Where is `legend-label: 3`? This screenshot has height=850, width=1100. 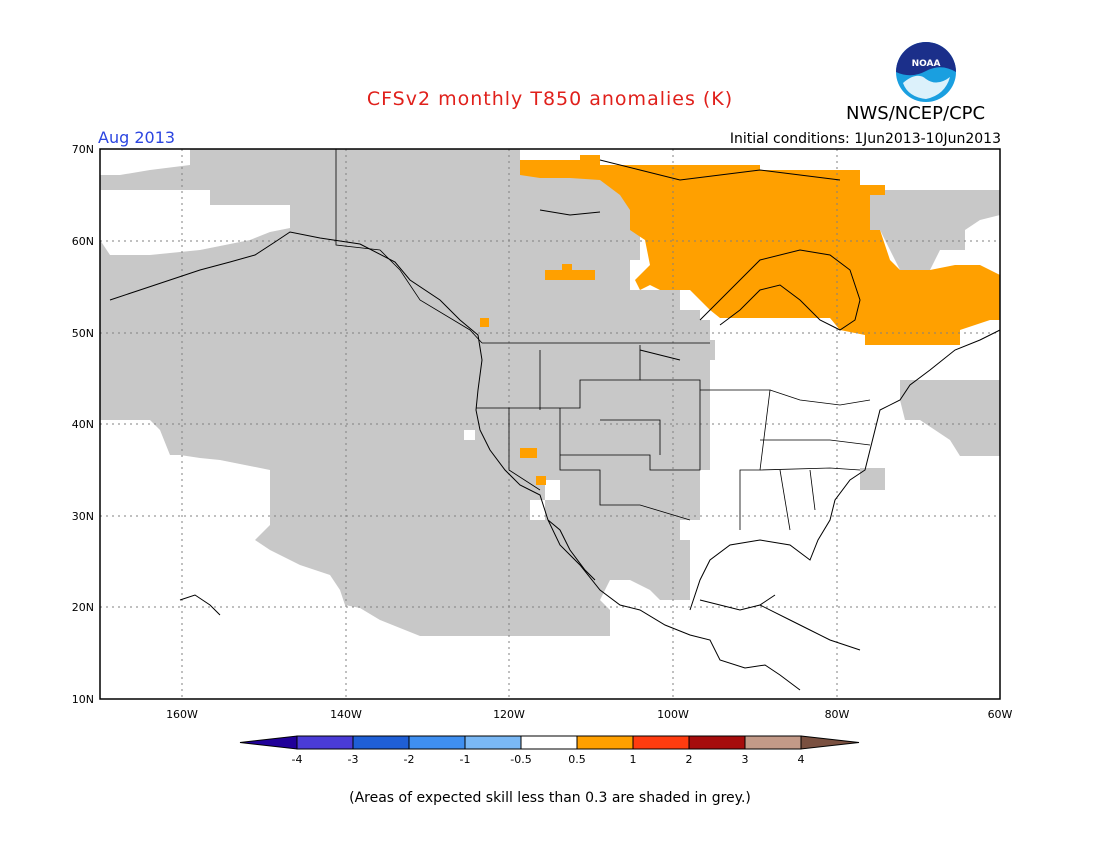 legend-label: 3 is located at coordinates (745, 759).